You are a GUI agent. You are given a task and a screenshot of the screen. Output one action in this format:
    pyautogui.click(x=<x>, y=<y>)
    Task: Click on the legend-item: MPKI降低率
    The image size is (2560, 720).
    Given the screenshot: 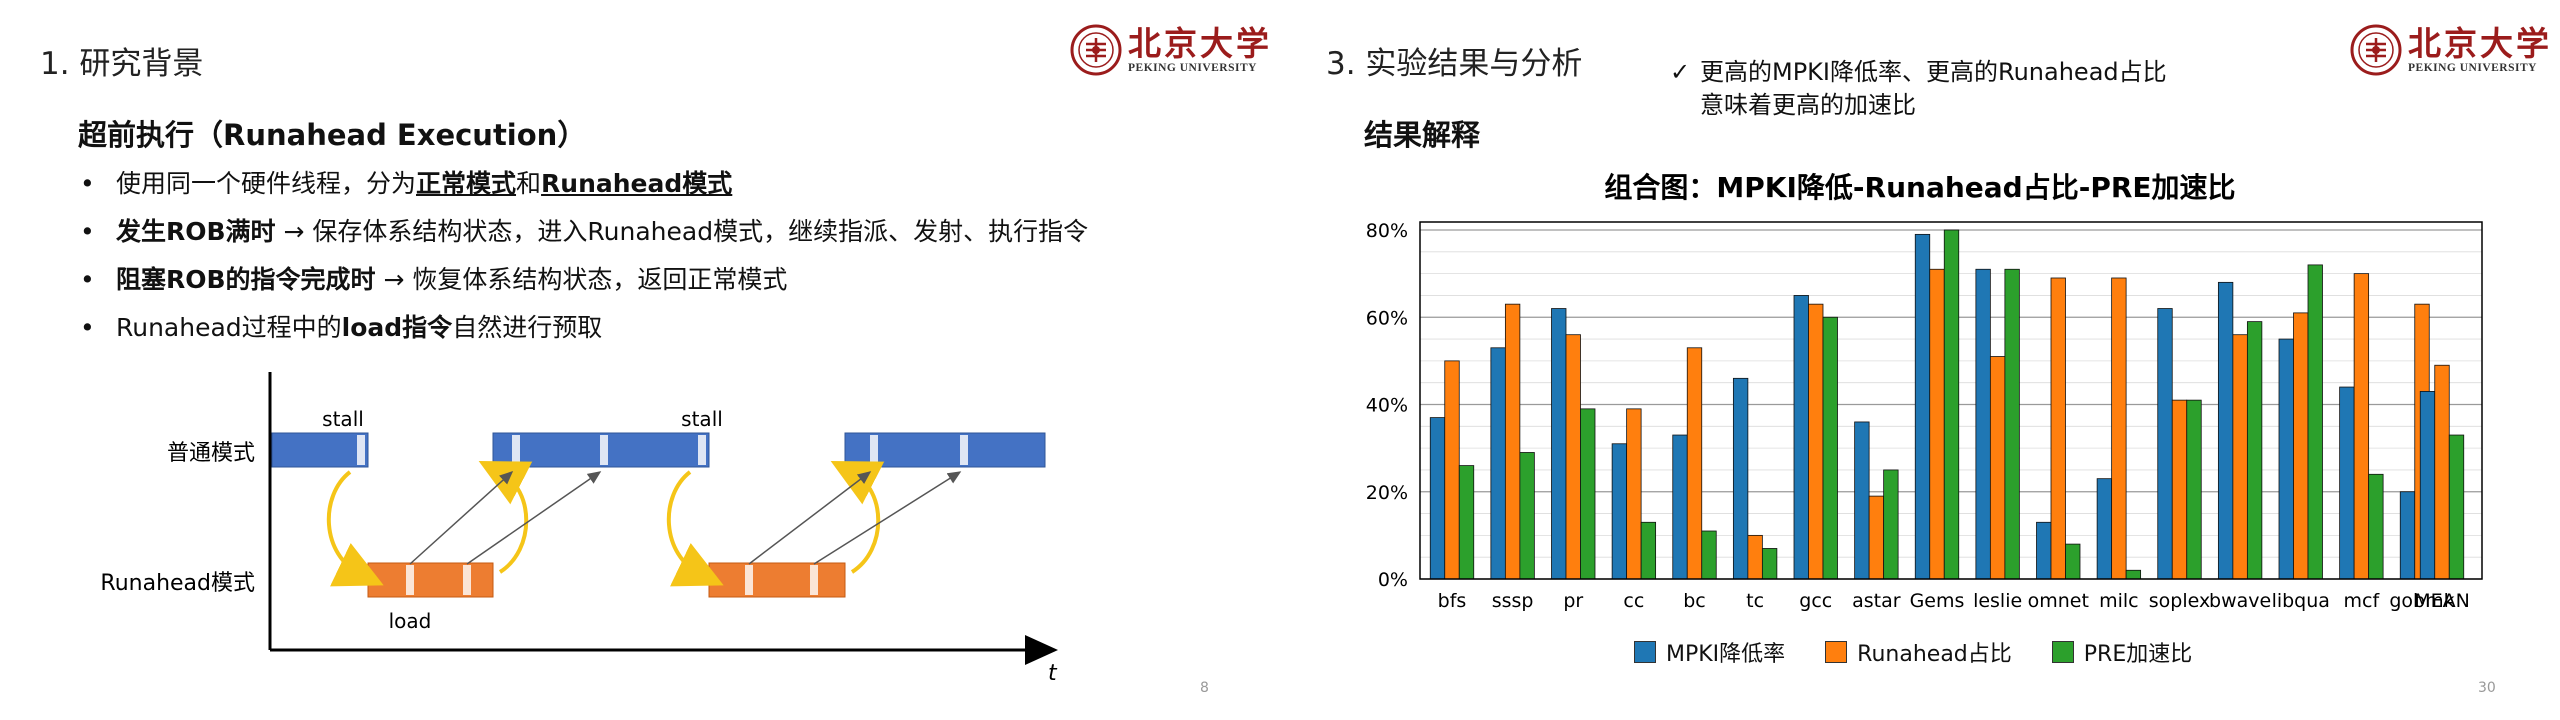 What is the action you would take?
    pyautogui.click(x=1709, y=652)
    